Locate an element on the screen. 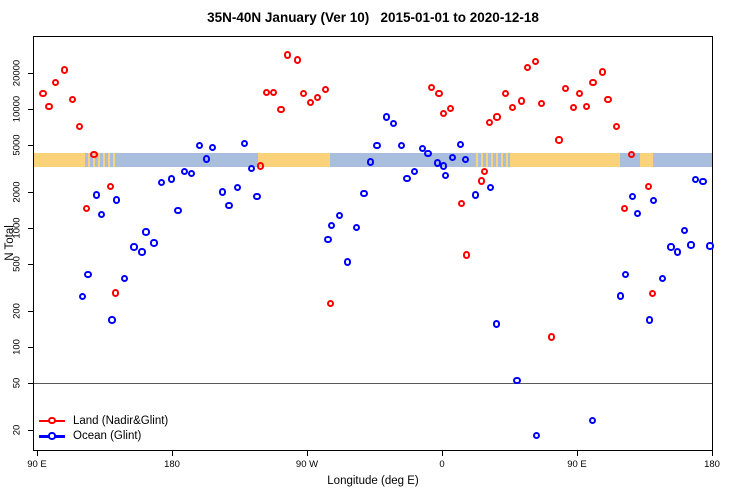 The width and height of the screenshot is (750, 500). legend: Land (Nadir&Glint) Ocean (Glint) is located at coordinates (103, 428).